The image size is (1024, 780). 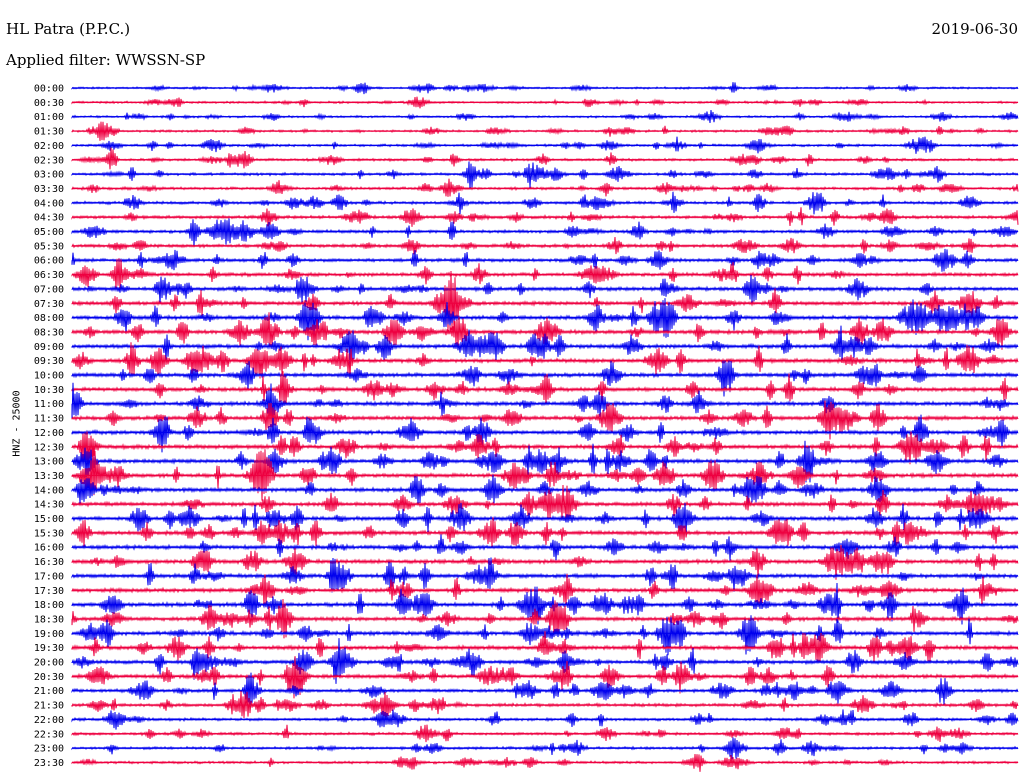 What do you see at coordinates (49, 476) in the screenshot?
I see `row-label-1330: 13:30` at bounding box center [49, 476].